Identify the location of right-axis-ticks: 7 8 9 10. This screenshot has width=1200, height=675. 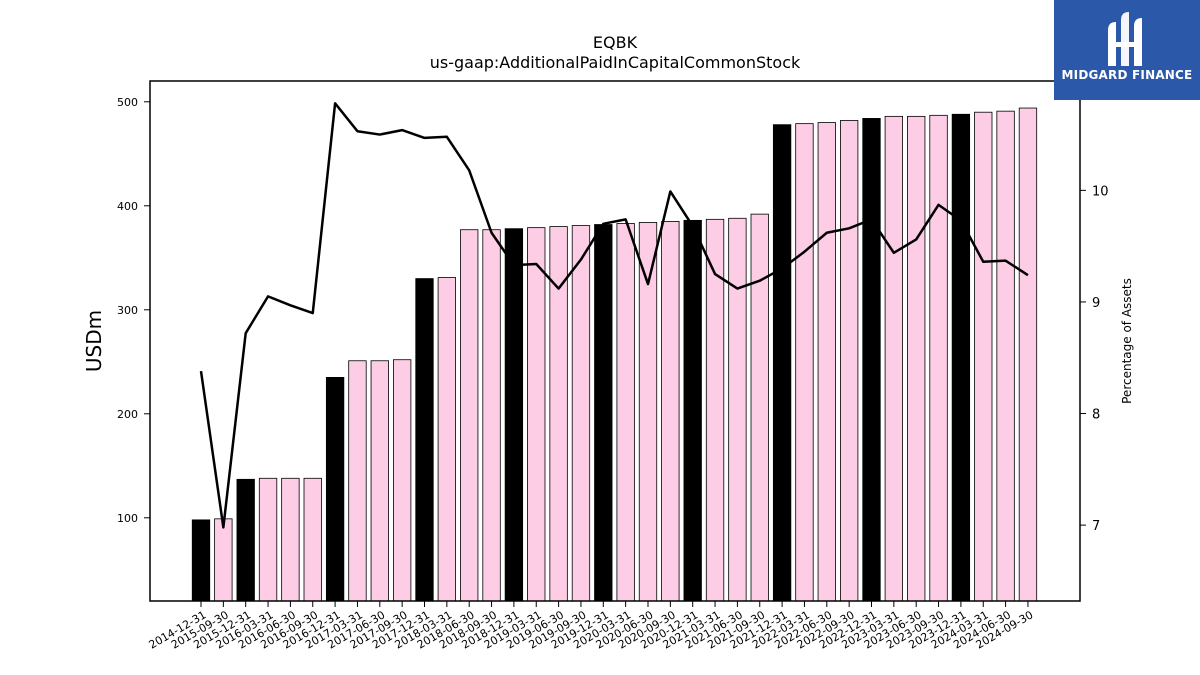
(1094, 359).